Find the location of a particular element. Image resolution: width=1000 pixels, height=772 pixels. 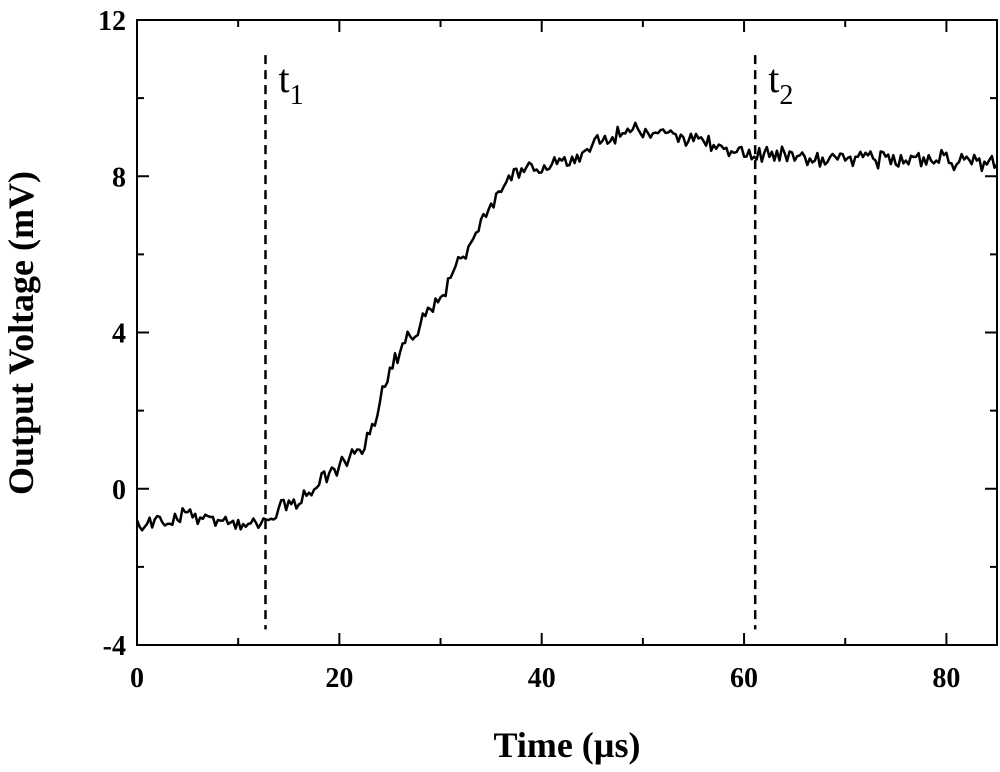

y-tick-label: 0 is located at coordinates (119, 490).